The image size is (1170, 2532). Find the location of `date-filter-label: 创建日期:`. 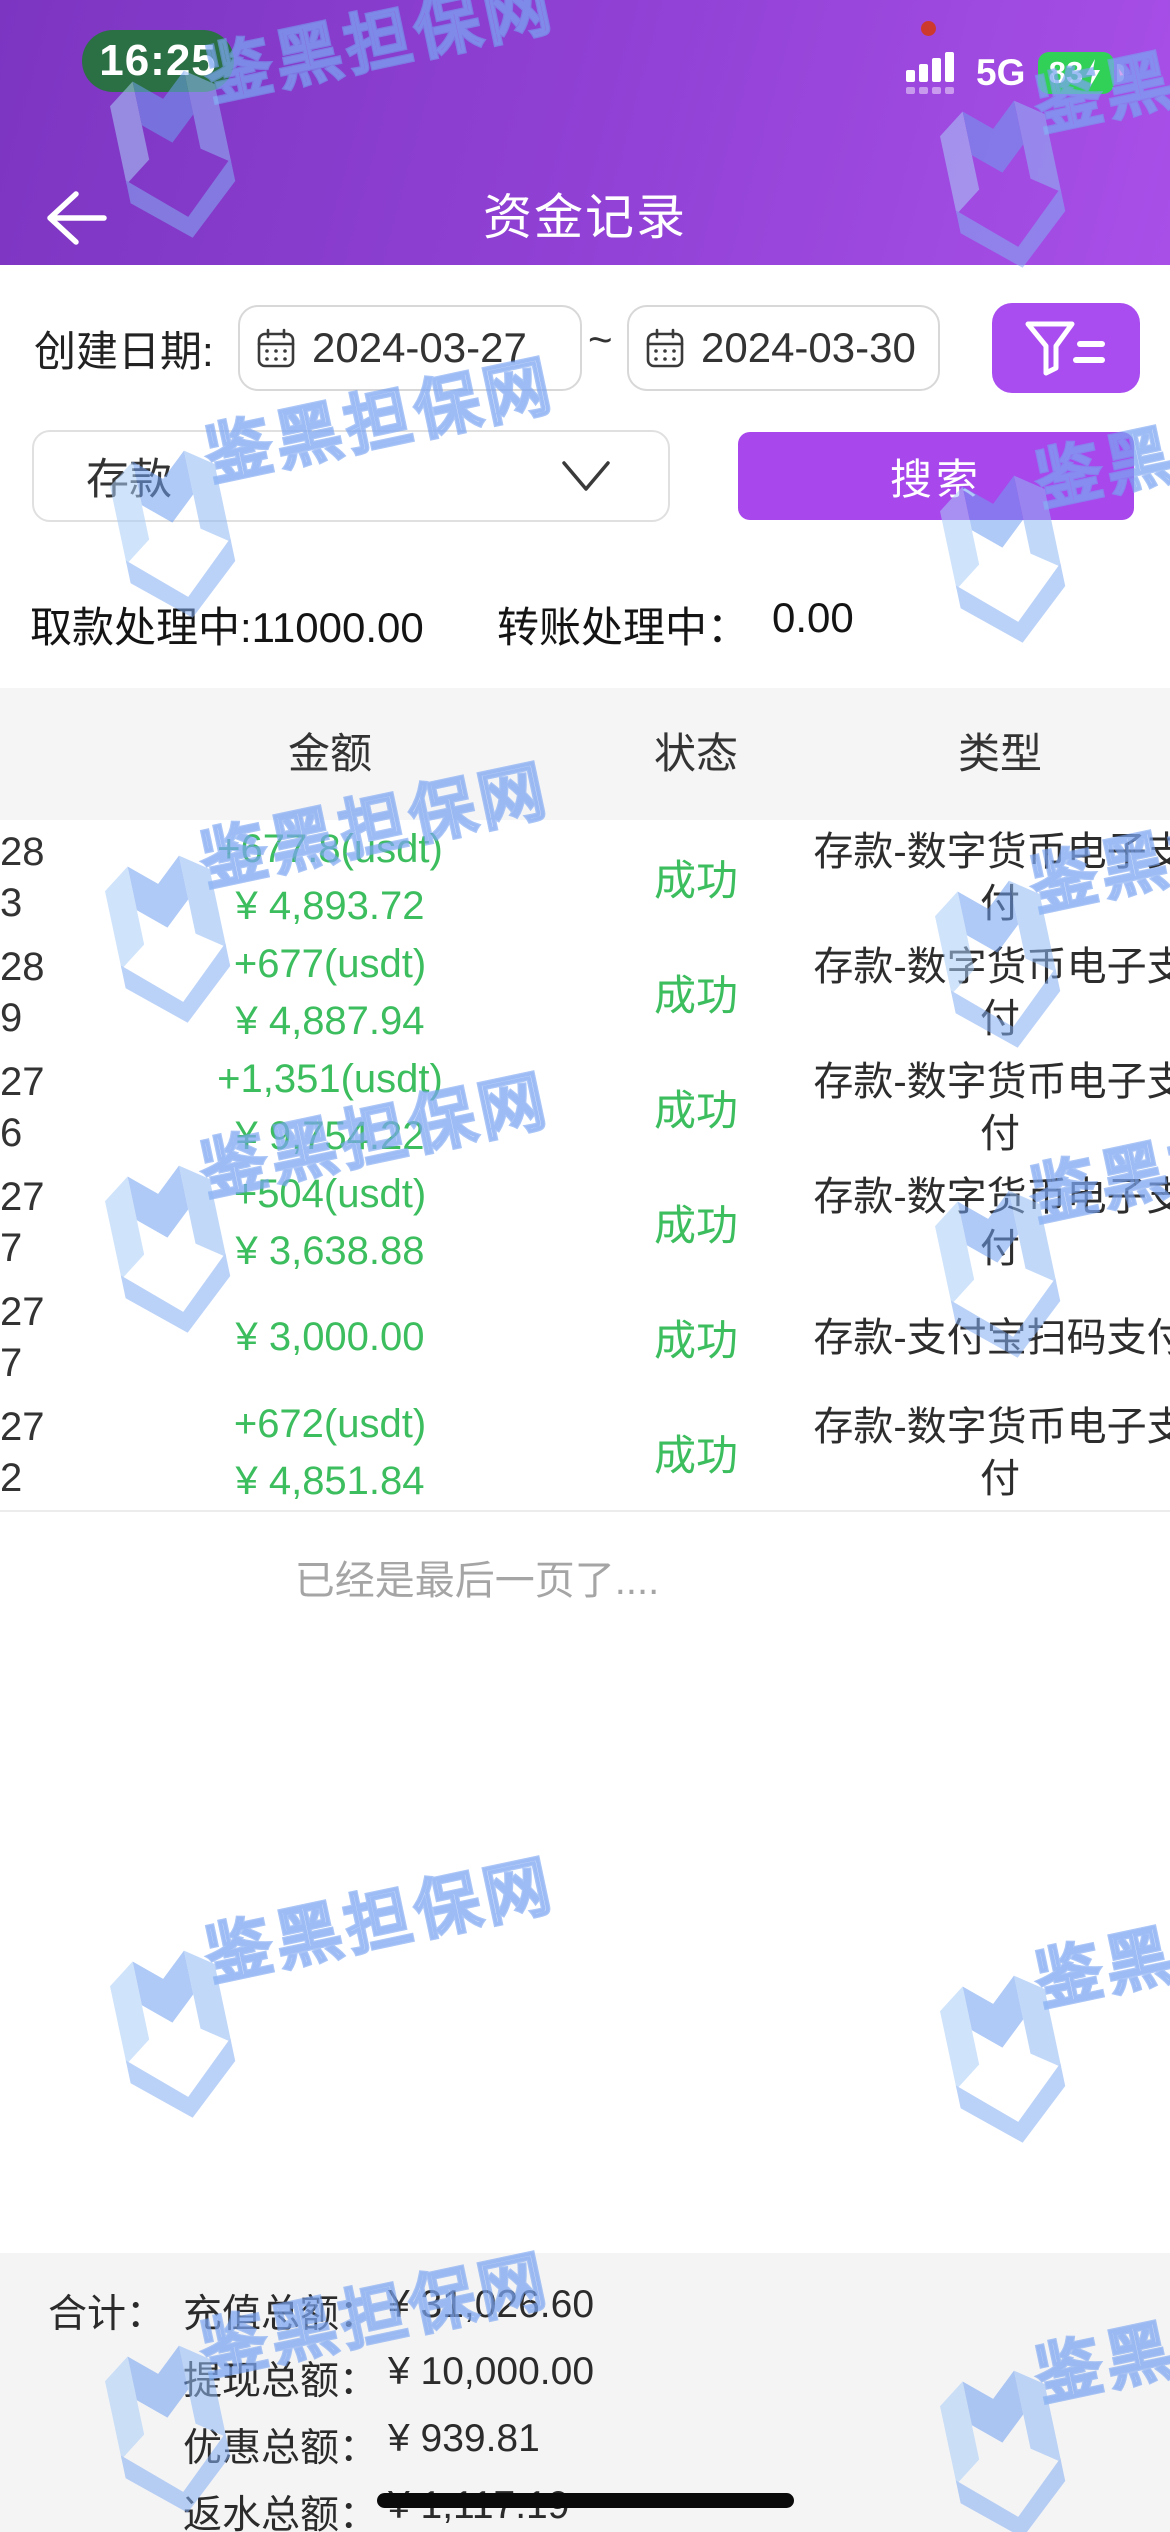

date-filter-label: 创建日期: is located at coordinates (124, 351).